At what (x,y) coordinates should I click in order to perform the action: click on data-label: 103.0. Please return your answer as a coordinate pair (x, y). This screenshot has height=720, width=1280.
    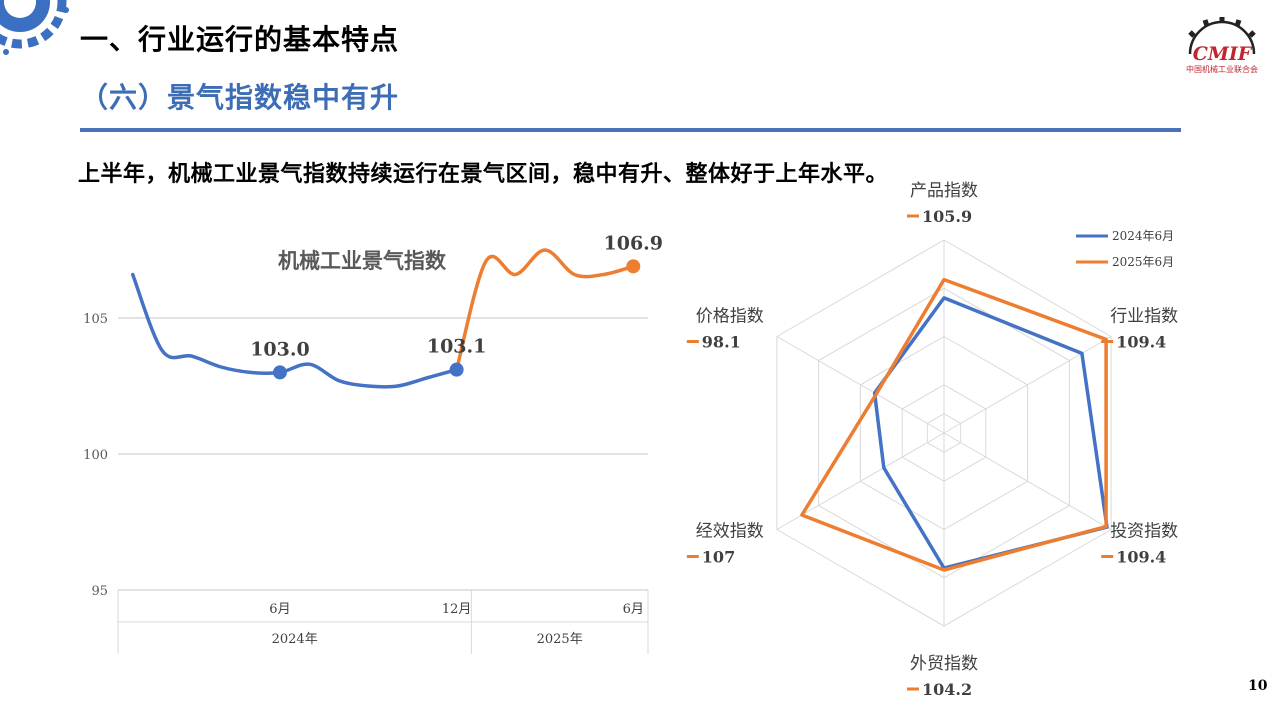
    Looking at the image, I should click on (280, 349).